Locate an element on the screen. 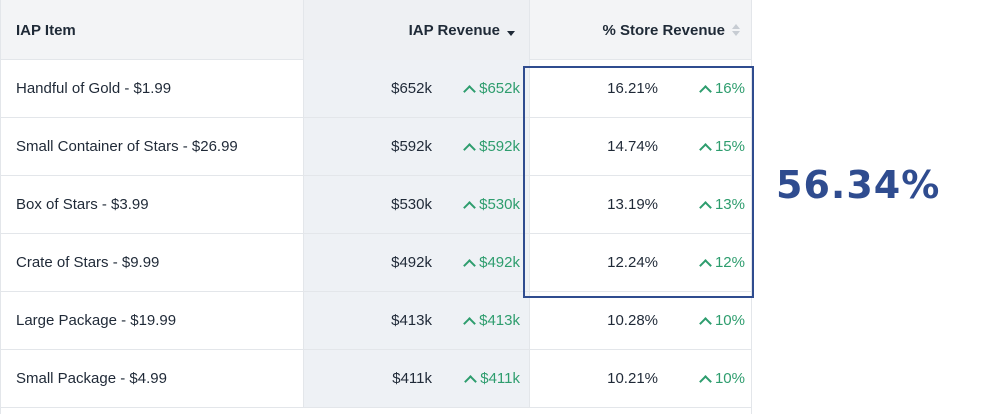 The height and width of the screenshot is (414, 1000). iap-revenue-delta: $411k is located at coordinates (488, 378).